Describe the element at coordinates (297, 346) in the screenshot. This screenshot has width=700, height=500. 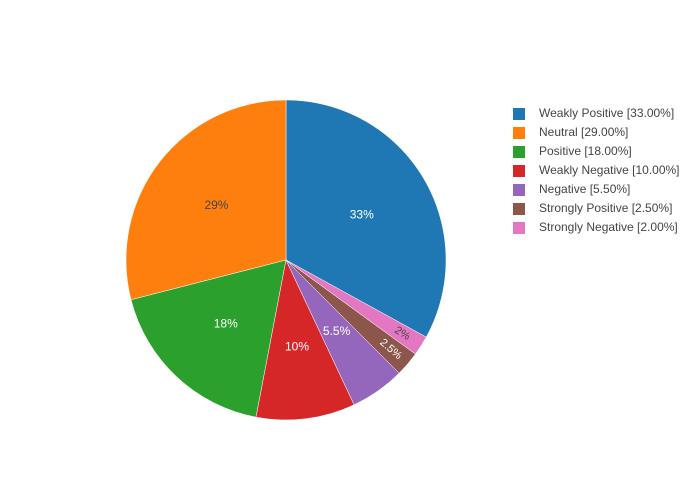
I see `slice-label: 10%` at that location.